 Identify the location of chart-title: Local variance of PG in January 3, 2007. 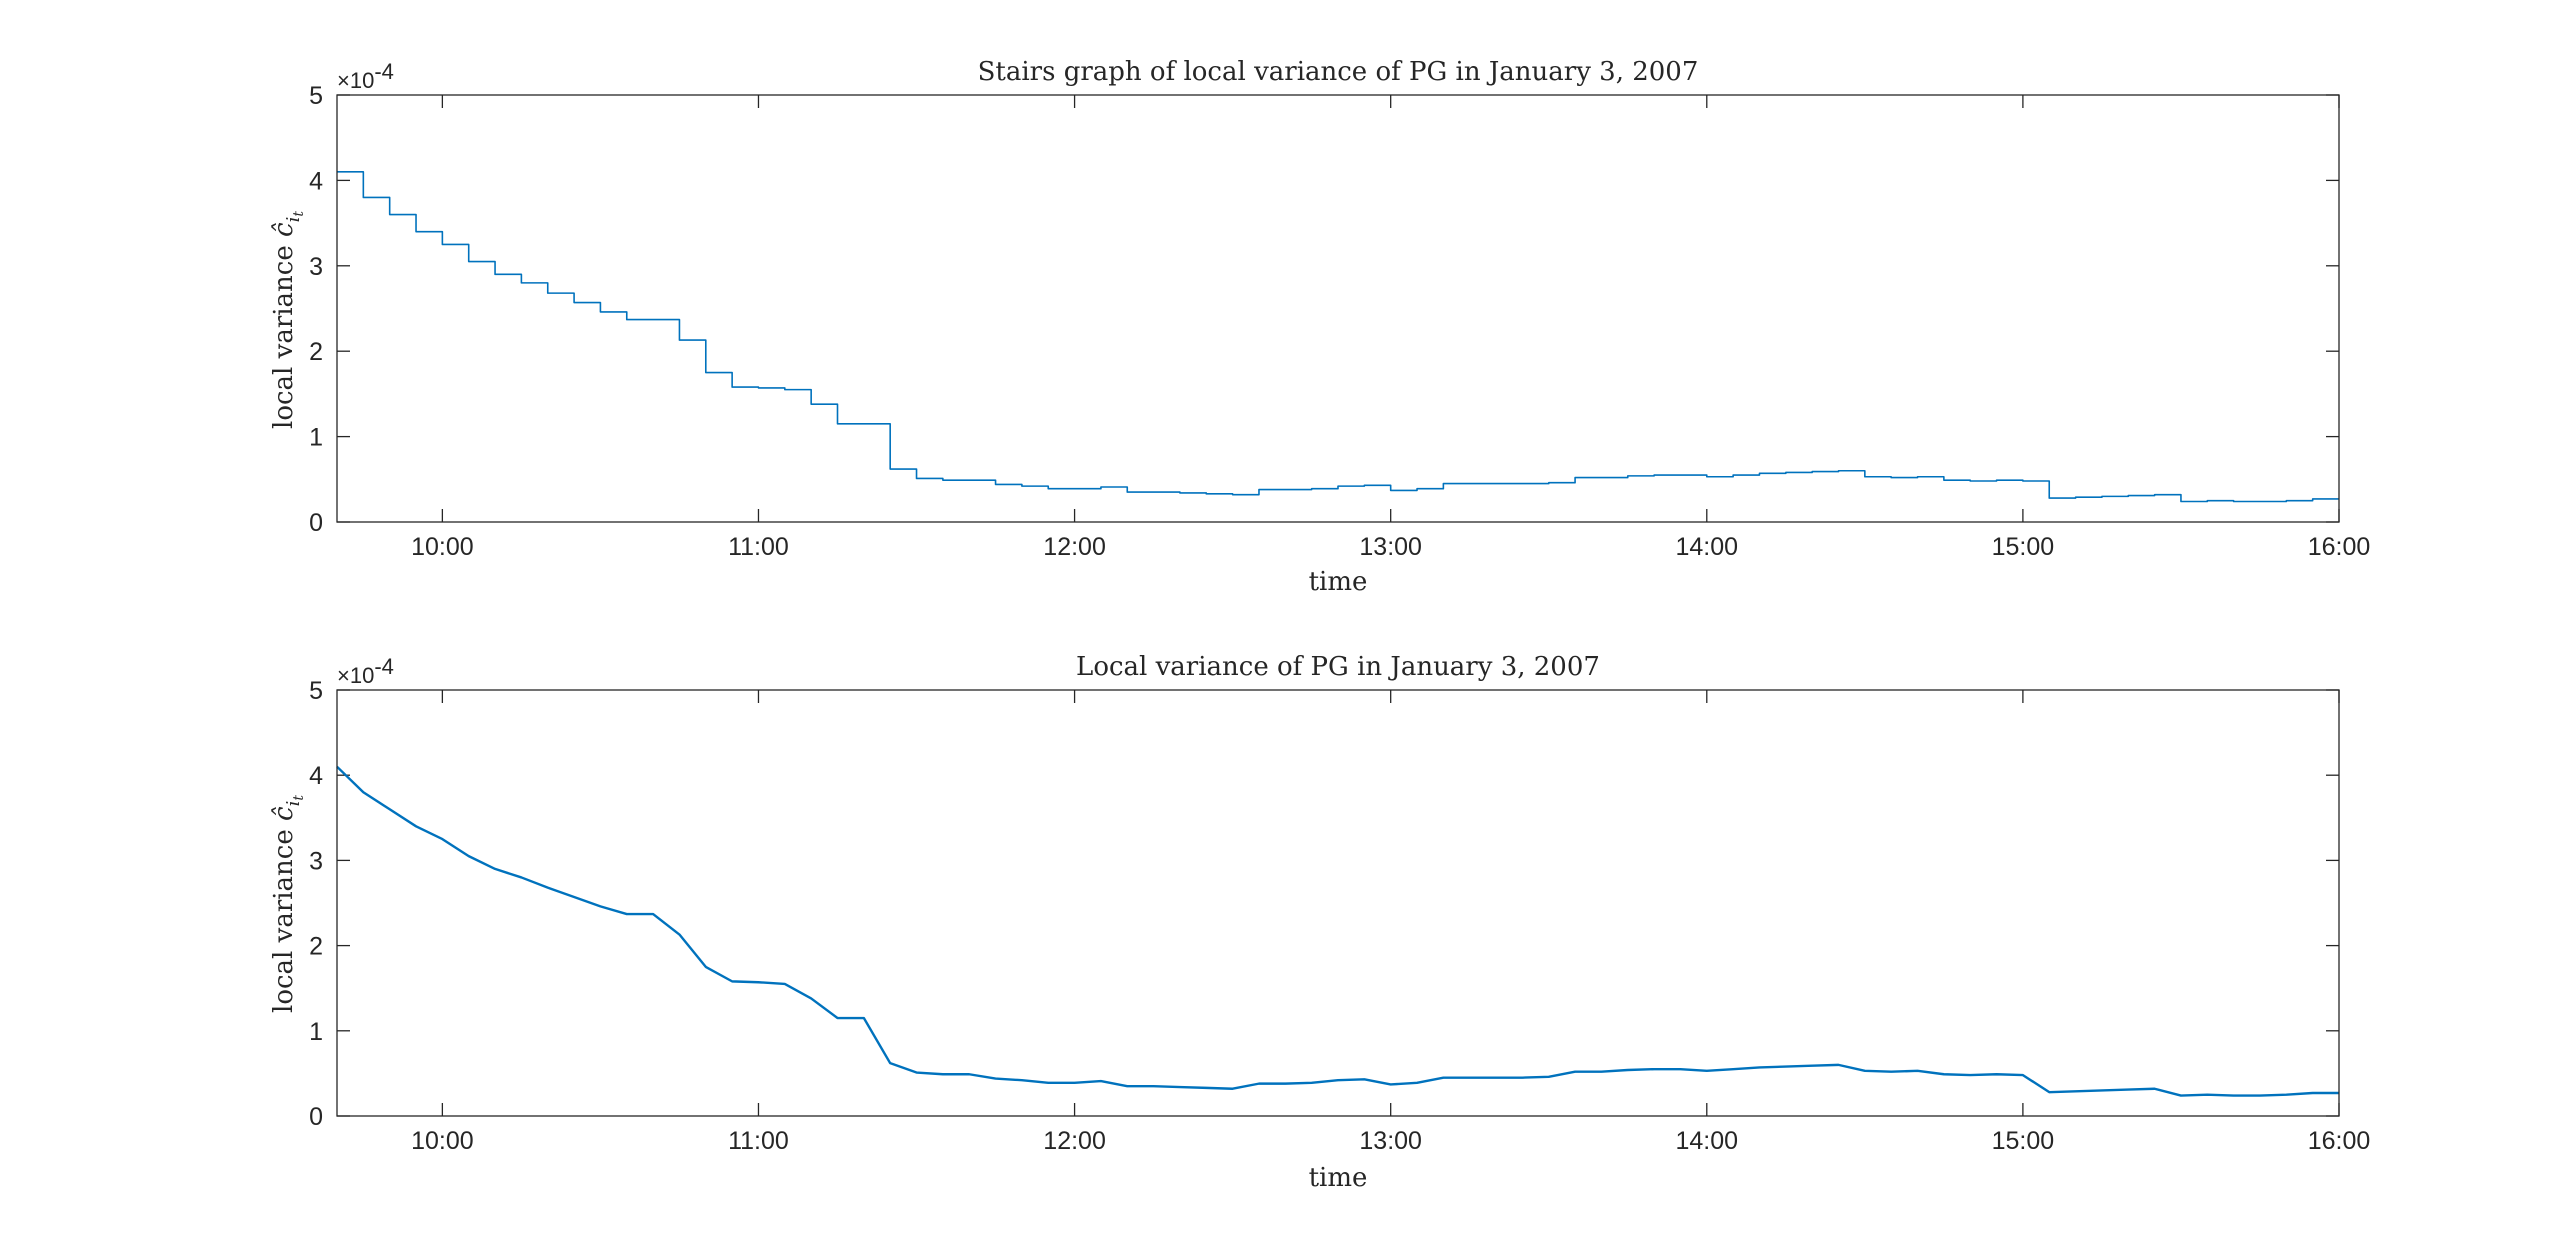
(1338, 667).